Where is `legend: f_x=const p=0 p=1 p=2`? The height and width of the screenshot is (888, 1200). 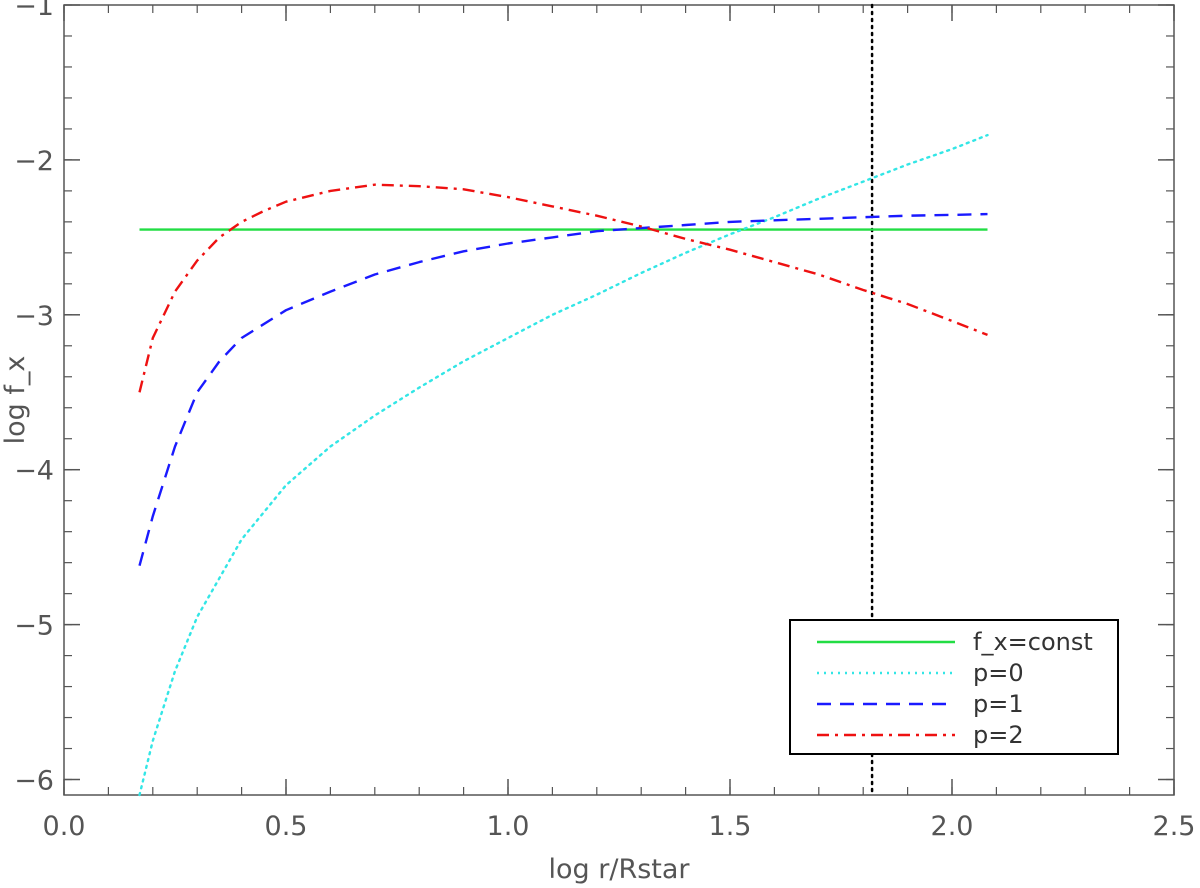 legend: f_x=const p=0 p=1 p=2 is located at coordinates (954, 687).